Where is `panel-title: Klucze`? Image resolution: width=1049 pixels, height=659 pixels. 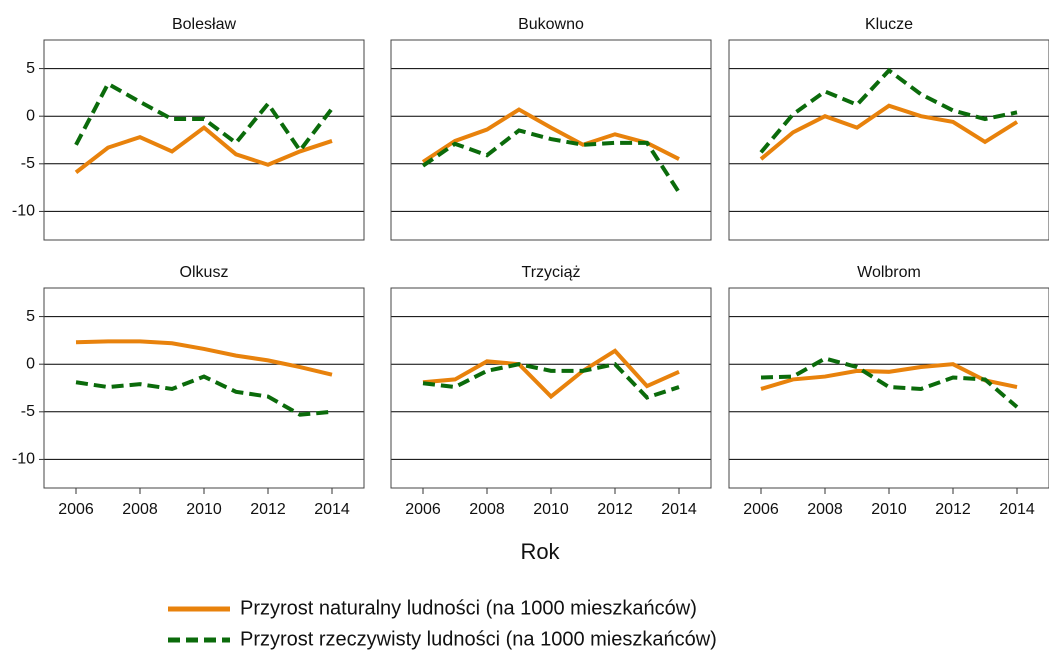
panel-title: Klucze is located at coordinates (889, 24).